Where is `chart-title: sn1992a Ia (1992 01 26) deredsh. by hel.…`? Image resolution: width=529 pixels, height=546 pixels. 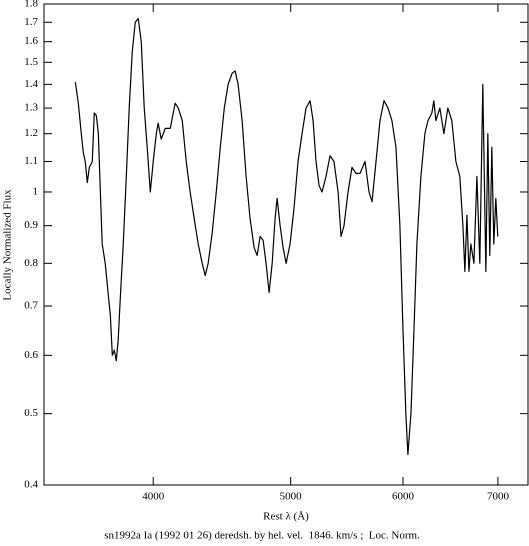 chart-title: sn1992a Ia (1992 01 26) deredsh. by hel.… is located at coordinates (262, 536).